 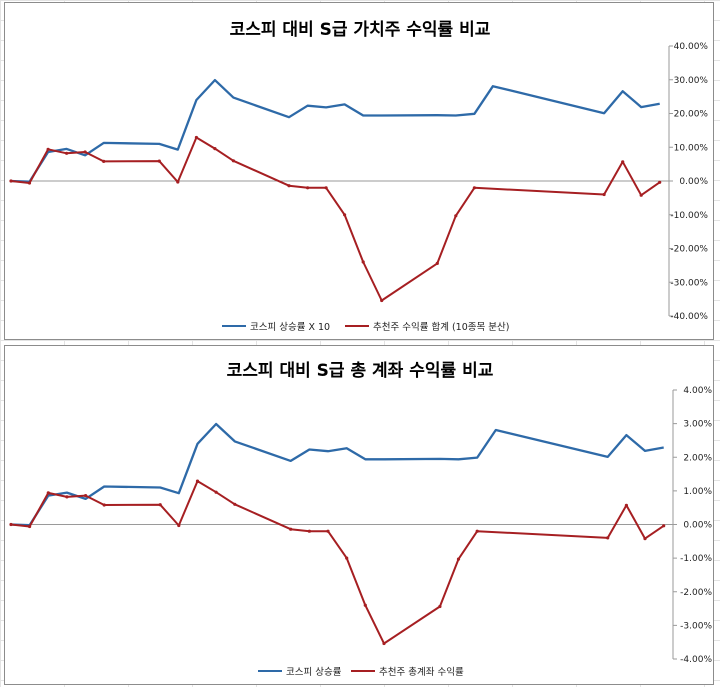 I want to click on chart-title: 코스피 대비 S급 총 계좌 수익률 비교, so click(x=360, y=371).